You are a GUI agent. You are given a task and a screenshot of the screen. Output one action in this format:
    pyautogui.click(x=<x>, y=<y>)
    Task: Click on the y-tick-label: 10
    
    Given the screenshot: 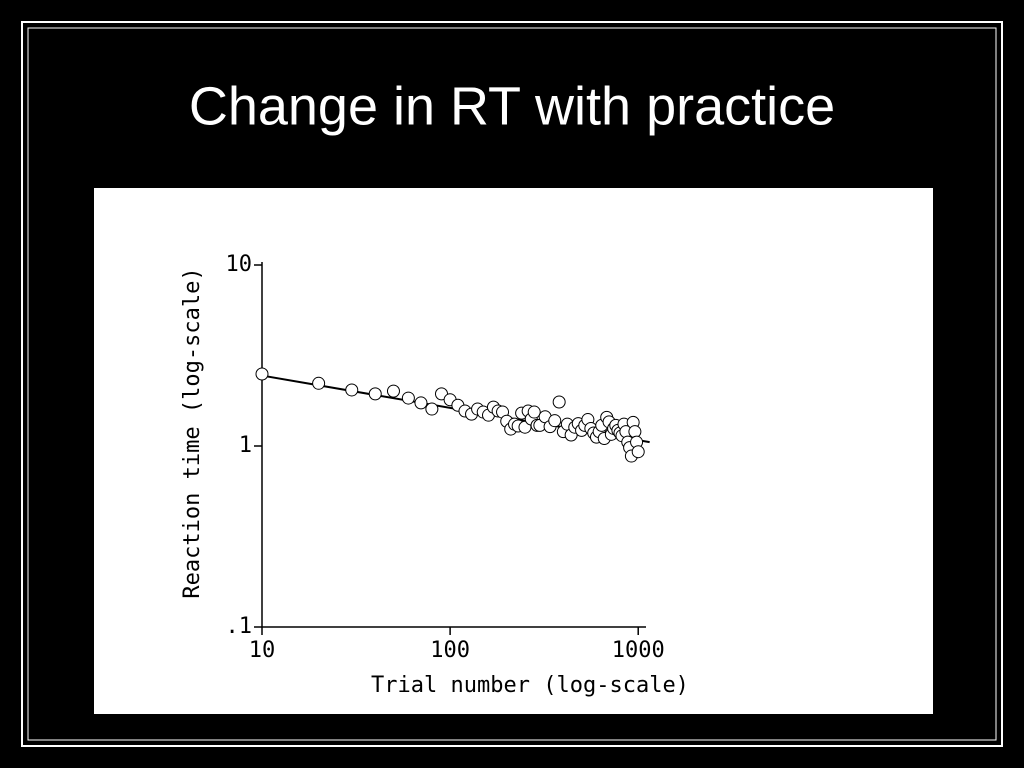 What is the action you would take?
    pyautogui.click(x=239, y=264)
    